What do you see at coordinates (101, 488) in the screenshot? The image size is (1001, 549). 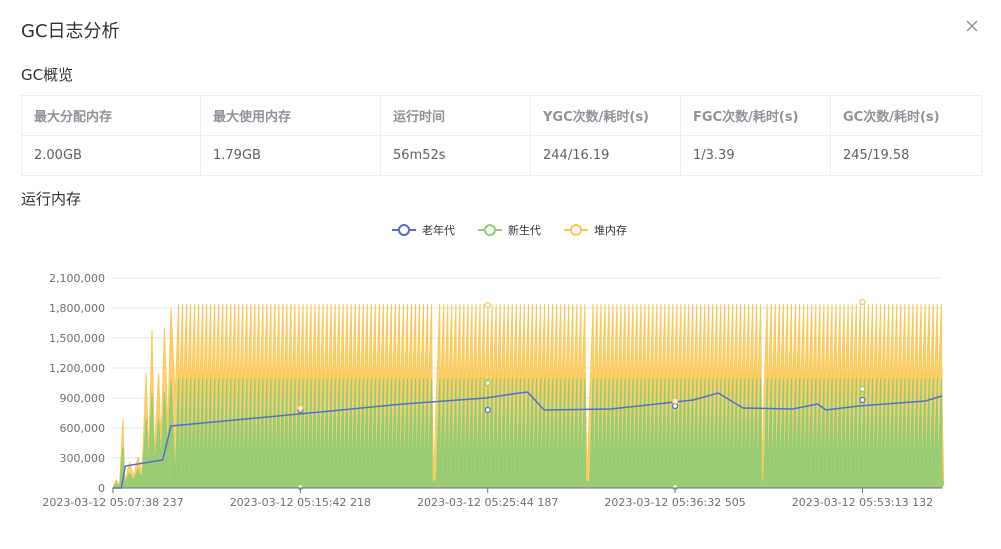 I see `y-tick-label: 0` at bounding box center [101, 488].